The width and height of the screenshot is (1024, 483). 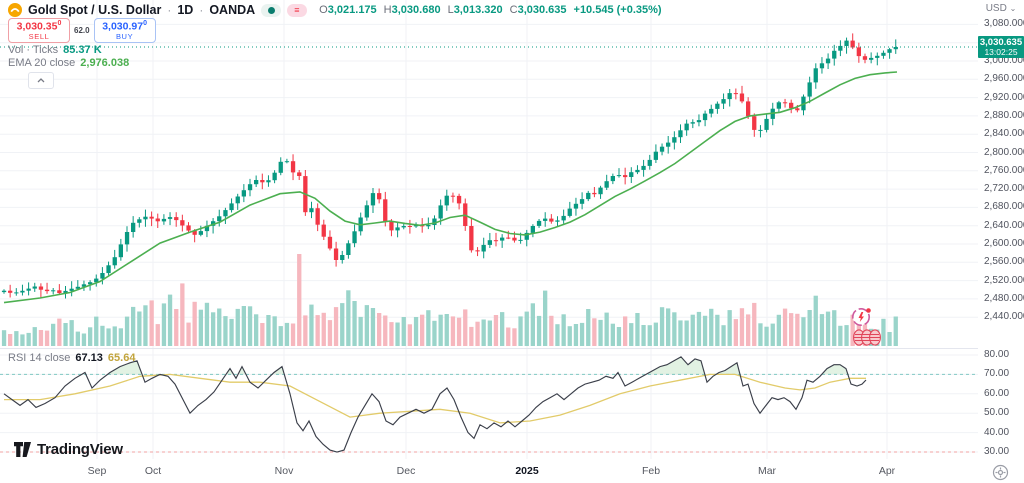 I want to click on price-axis-label: 2,680.000, so click(x=1004, y=206).